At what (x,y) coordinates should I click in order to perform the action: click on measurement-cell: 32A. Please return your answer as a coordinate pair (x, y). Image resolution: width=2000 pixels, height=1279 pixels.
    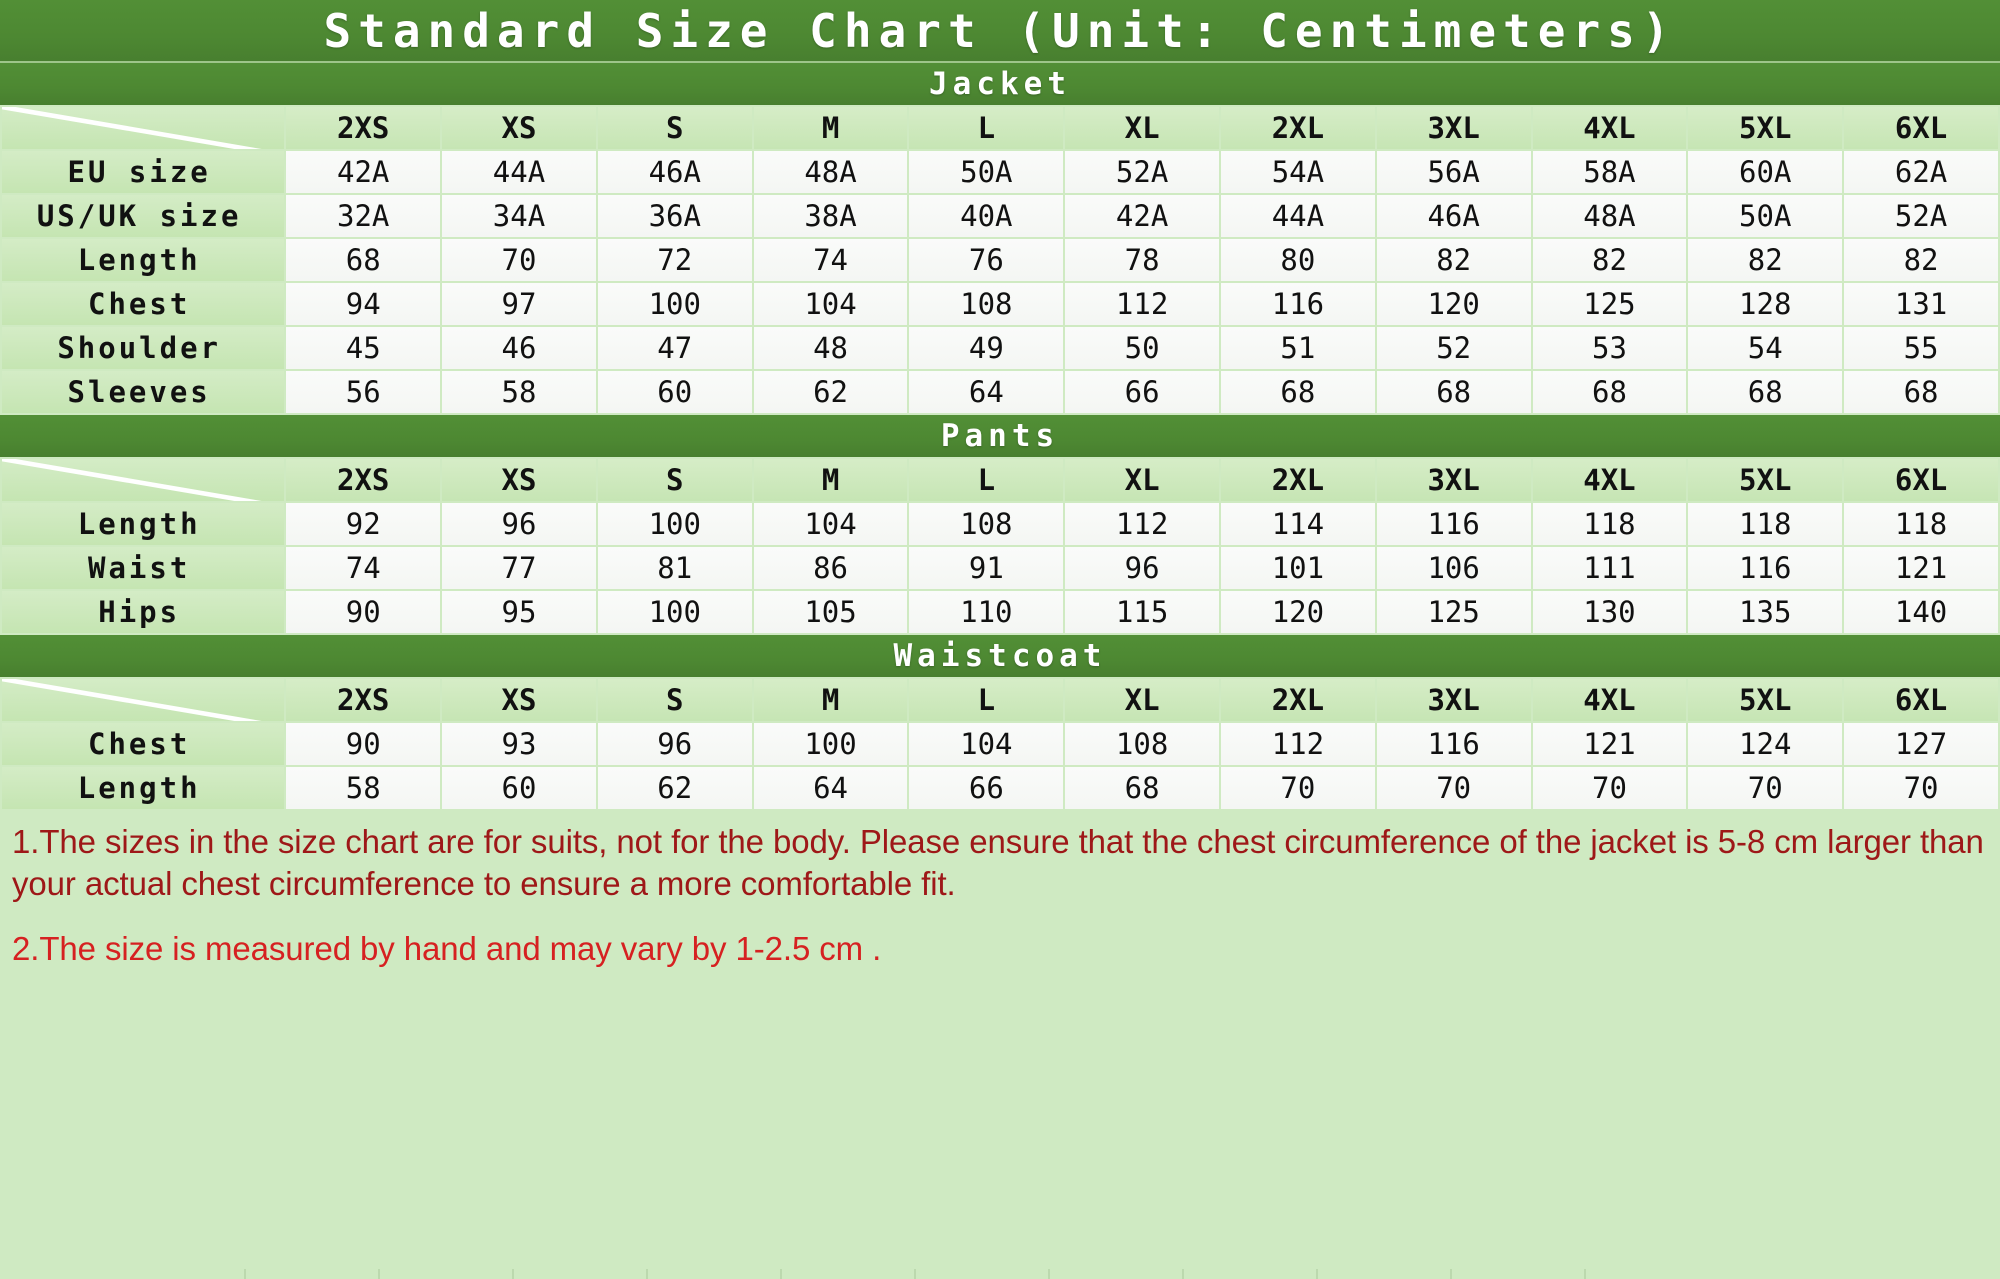
    Looking at the image, I should click on (363, 216).